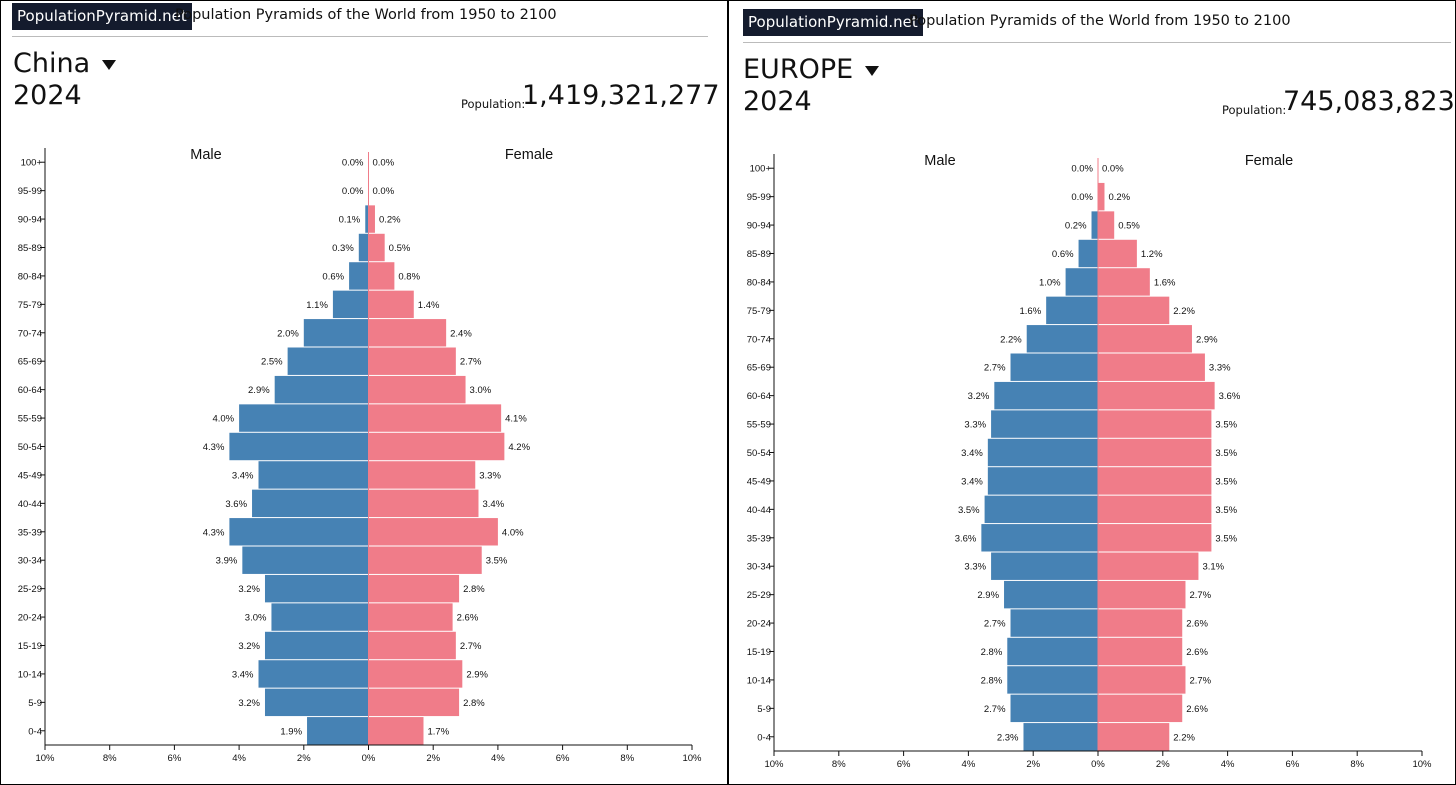 The height and width of the screenshot is (785, 1456). What do you see at coordinates (30, 276) in the screenshot?
I see `y-tick-label: 80-84` at bounding box center [30, 276].